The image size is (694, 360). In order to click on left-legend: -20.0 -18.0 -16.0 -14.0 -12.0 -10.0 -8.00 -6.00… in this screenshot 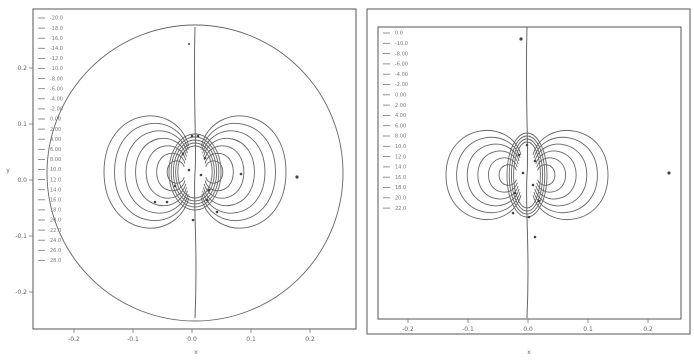, I will do `click(50, 140)`.